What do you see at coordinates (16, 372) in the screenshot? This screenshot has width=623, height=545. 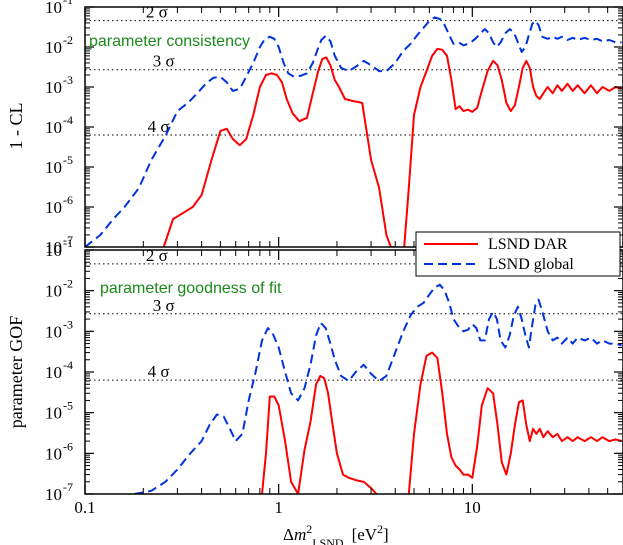 I see `bottom-ylabel: parameter GOF` at bounding box center [16, 372].